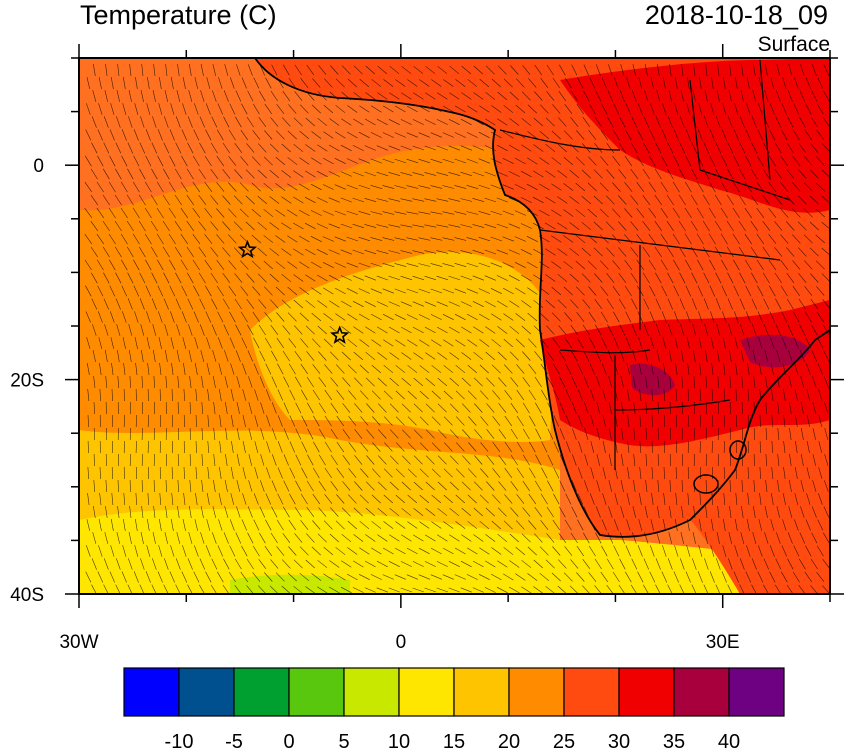 The width and height of the screenshot is (850, 750). What do you see at coordinates (619, 740) in the screenshot?
I see `colorbar-label: 30` at bounding box center [619, 740].